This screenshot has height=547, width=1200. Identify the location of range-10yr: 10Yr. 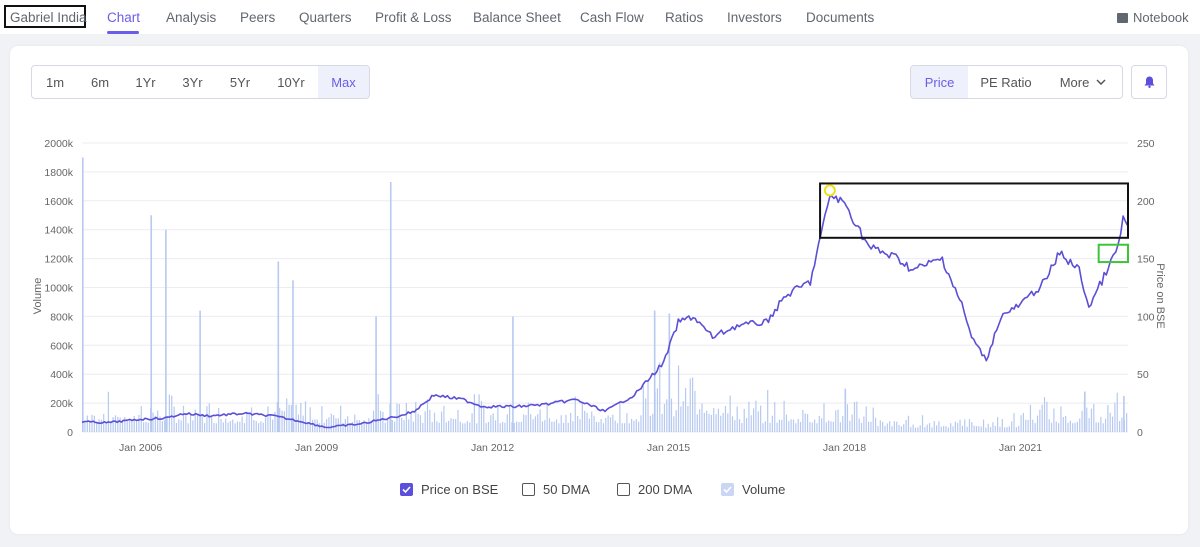
(291, 82).